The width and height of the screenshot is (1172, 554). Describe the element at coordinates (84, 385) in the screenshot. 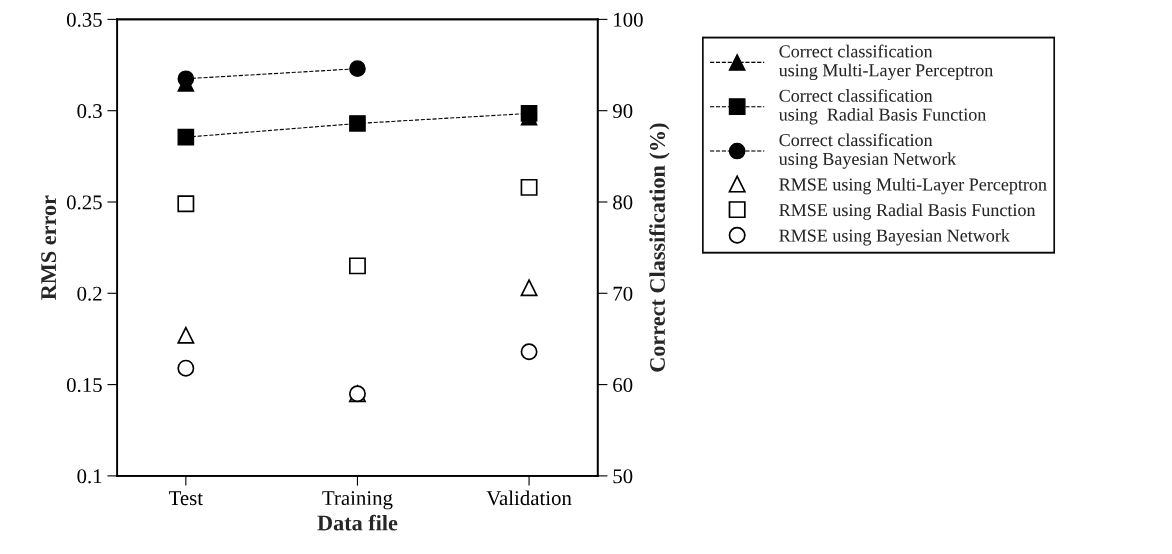

I see `y-tick-label: 0.15` at that location.